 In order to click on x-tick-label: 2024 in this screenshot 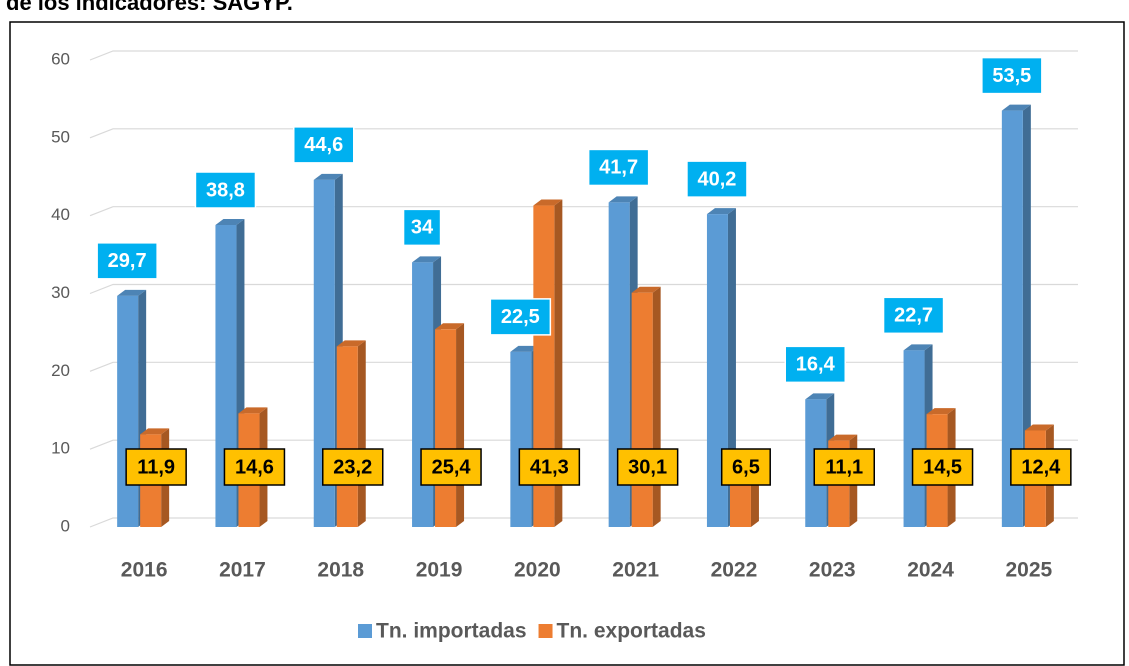, I will do `click(930, 570)`.